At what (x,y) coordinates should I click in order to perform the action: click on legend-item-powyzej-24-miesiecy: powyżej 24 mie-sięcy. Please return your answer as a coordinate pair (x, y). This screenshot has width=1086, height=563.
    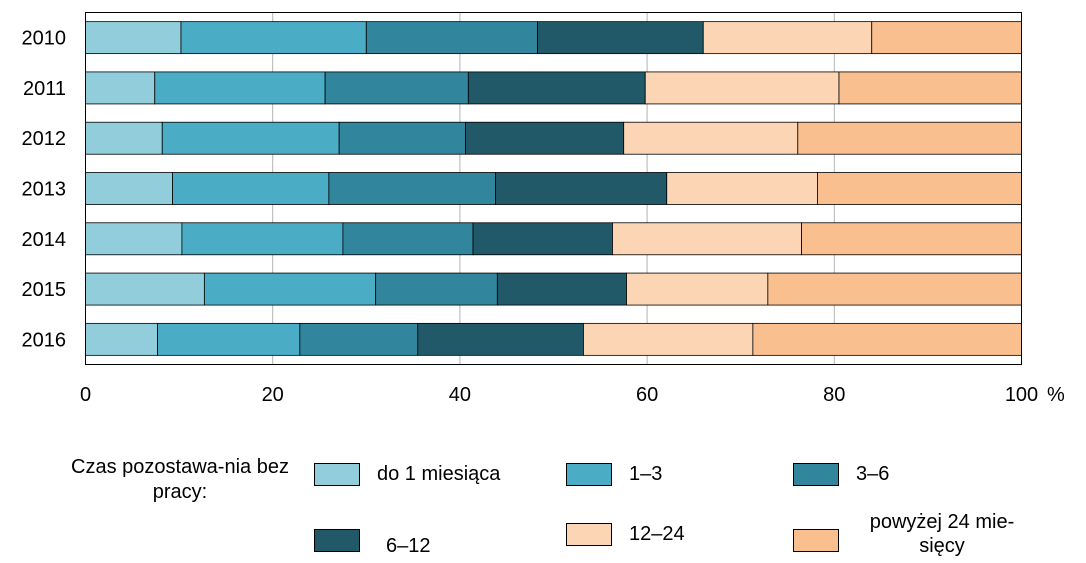
    Looking at the image, I should click on (915, 534).